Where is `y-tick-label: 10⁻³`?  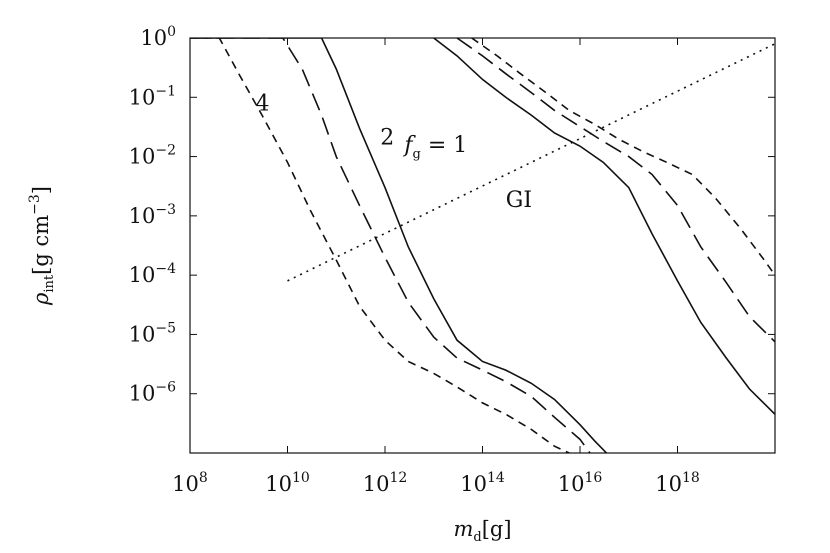
y-tick-label: 10⁻³ is located at coordinates (152, 215).